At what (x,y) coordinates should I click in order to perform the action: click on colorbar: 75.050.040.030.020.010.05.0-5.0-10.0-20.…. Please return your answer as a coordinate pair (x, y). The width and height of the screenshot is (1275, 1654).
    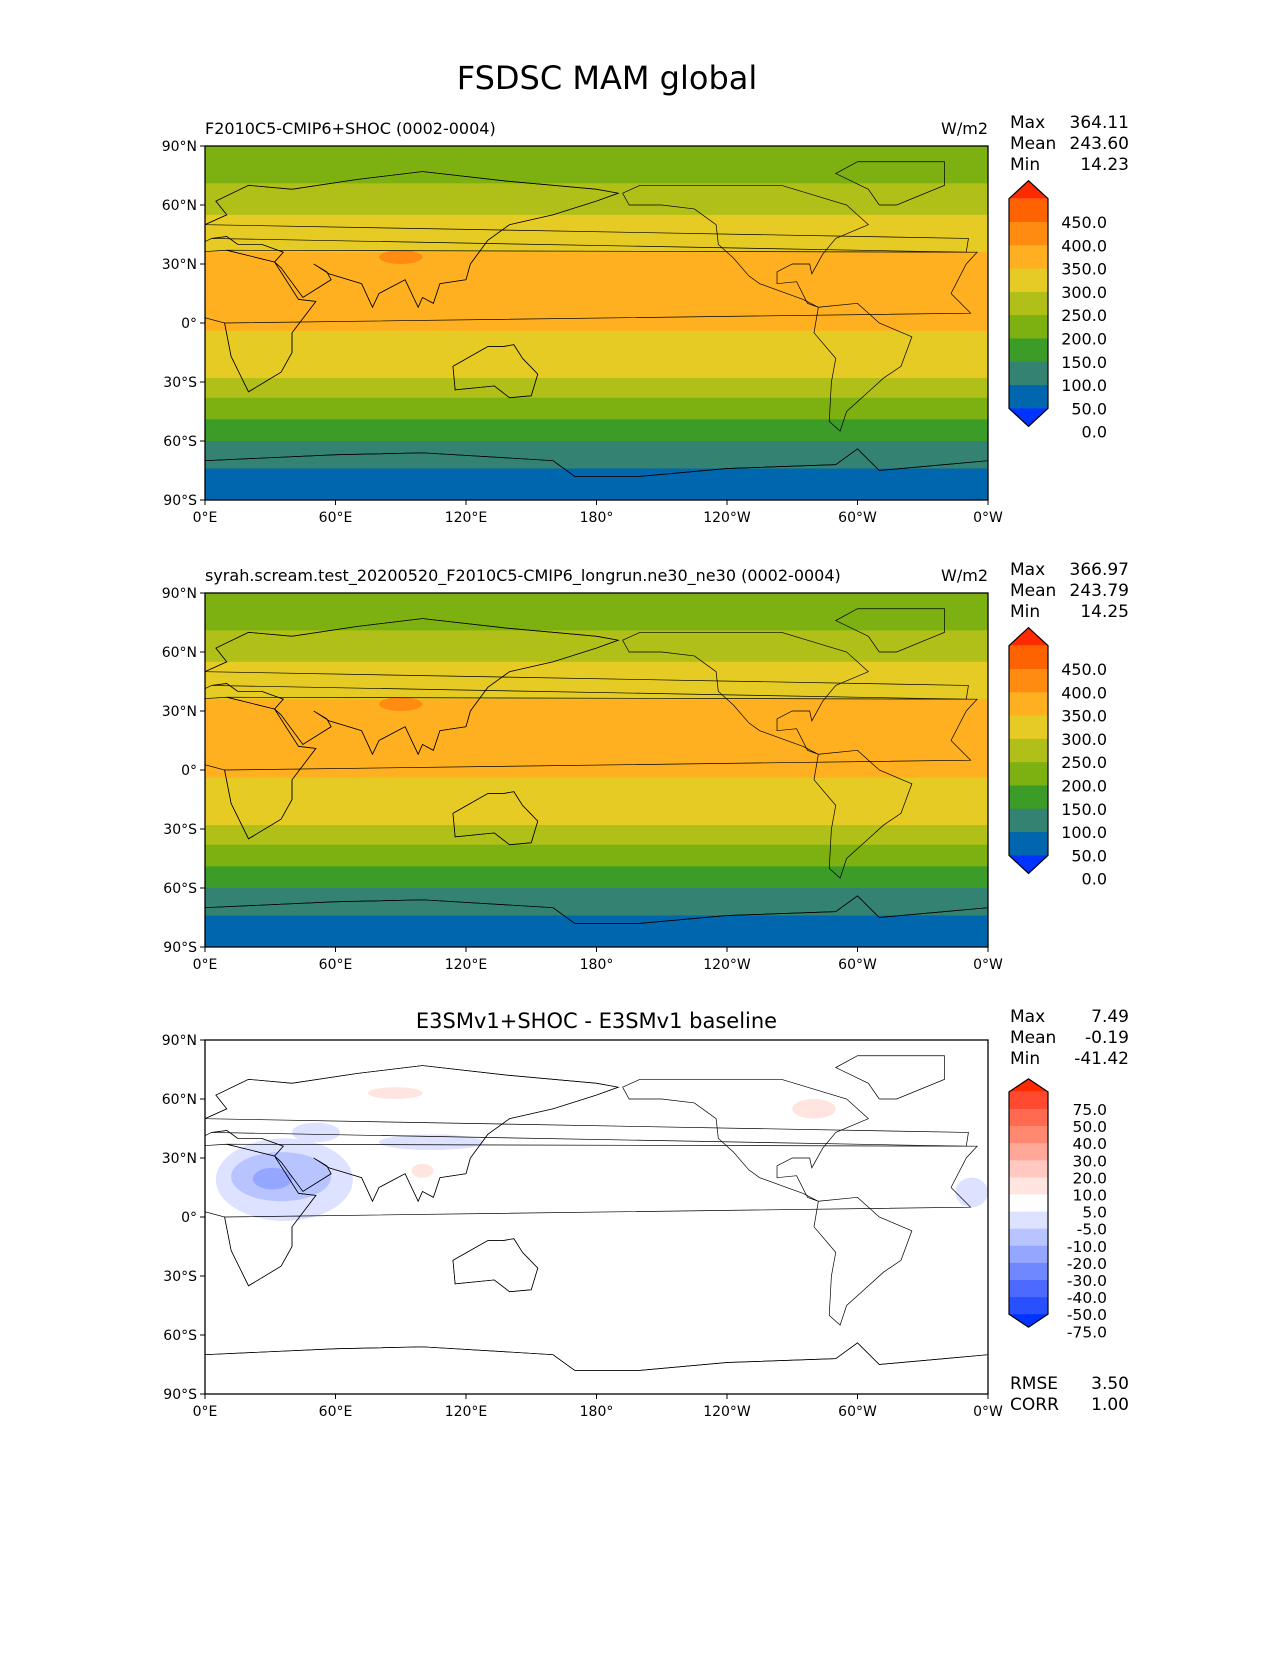
    Looking at the image, I should click on (1057, 1209).